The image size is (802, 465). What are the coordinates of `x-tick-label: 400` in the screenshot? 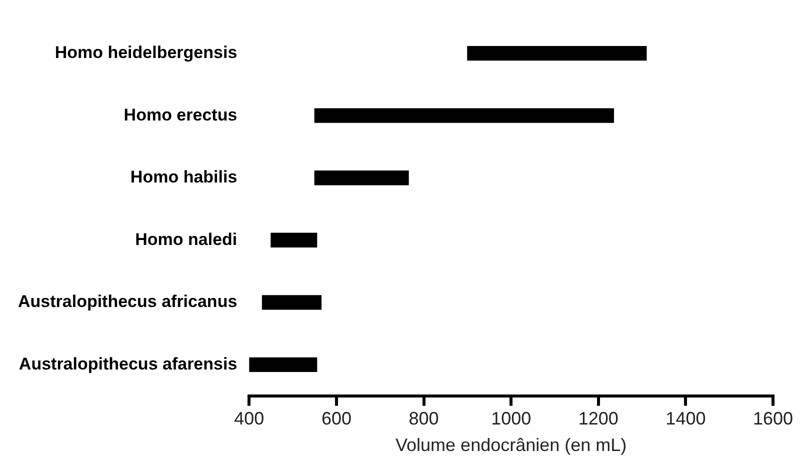 It's located at (249, 418).